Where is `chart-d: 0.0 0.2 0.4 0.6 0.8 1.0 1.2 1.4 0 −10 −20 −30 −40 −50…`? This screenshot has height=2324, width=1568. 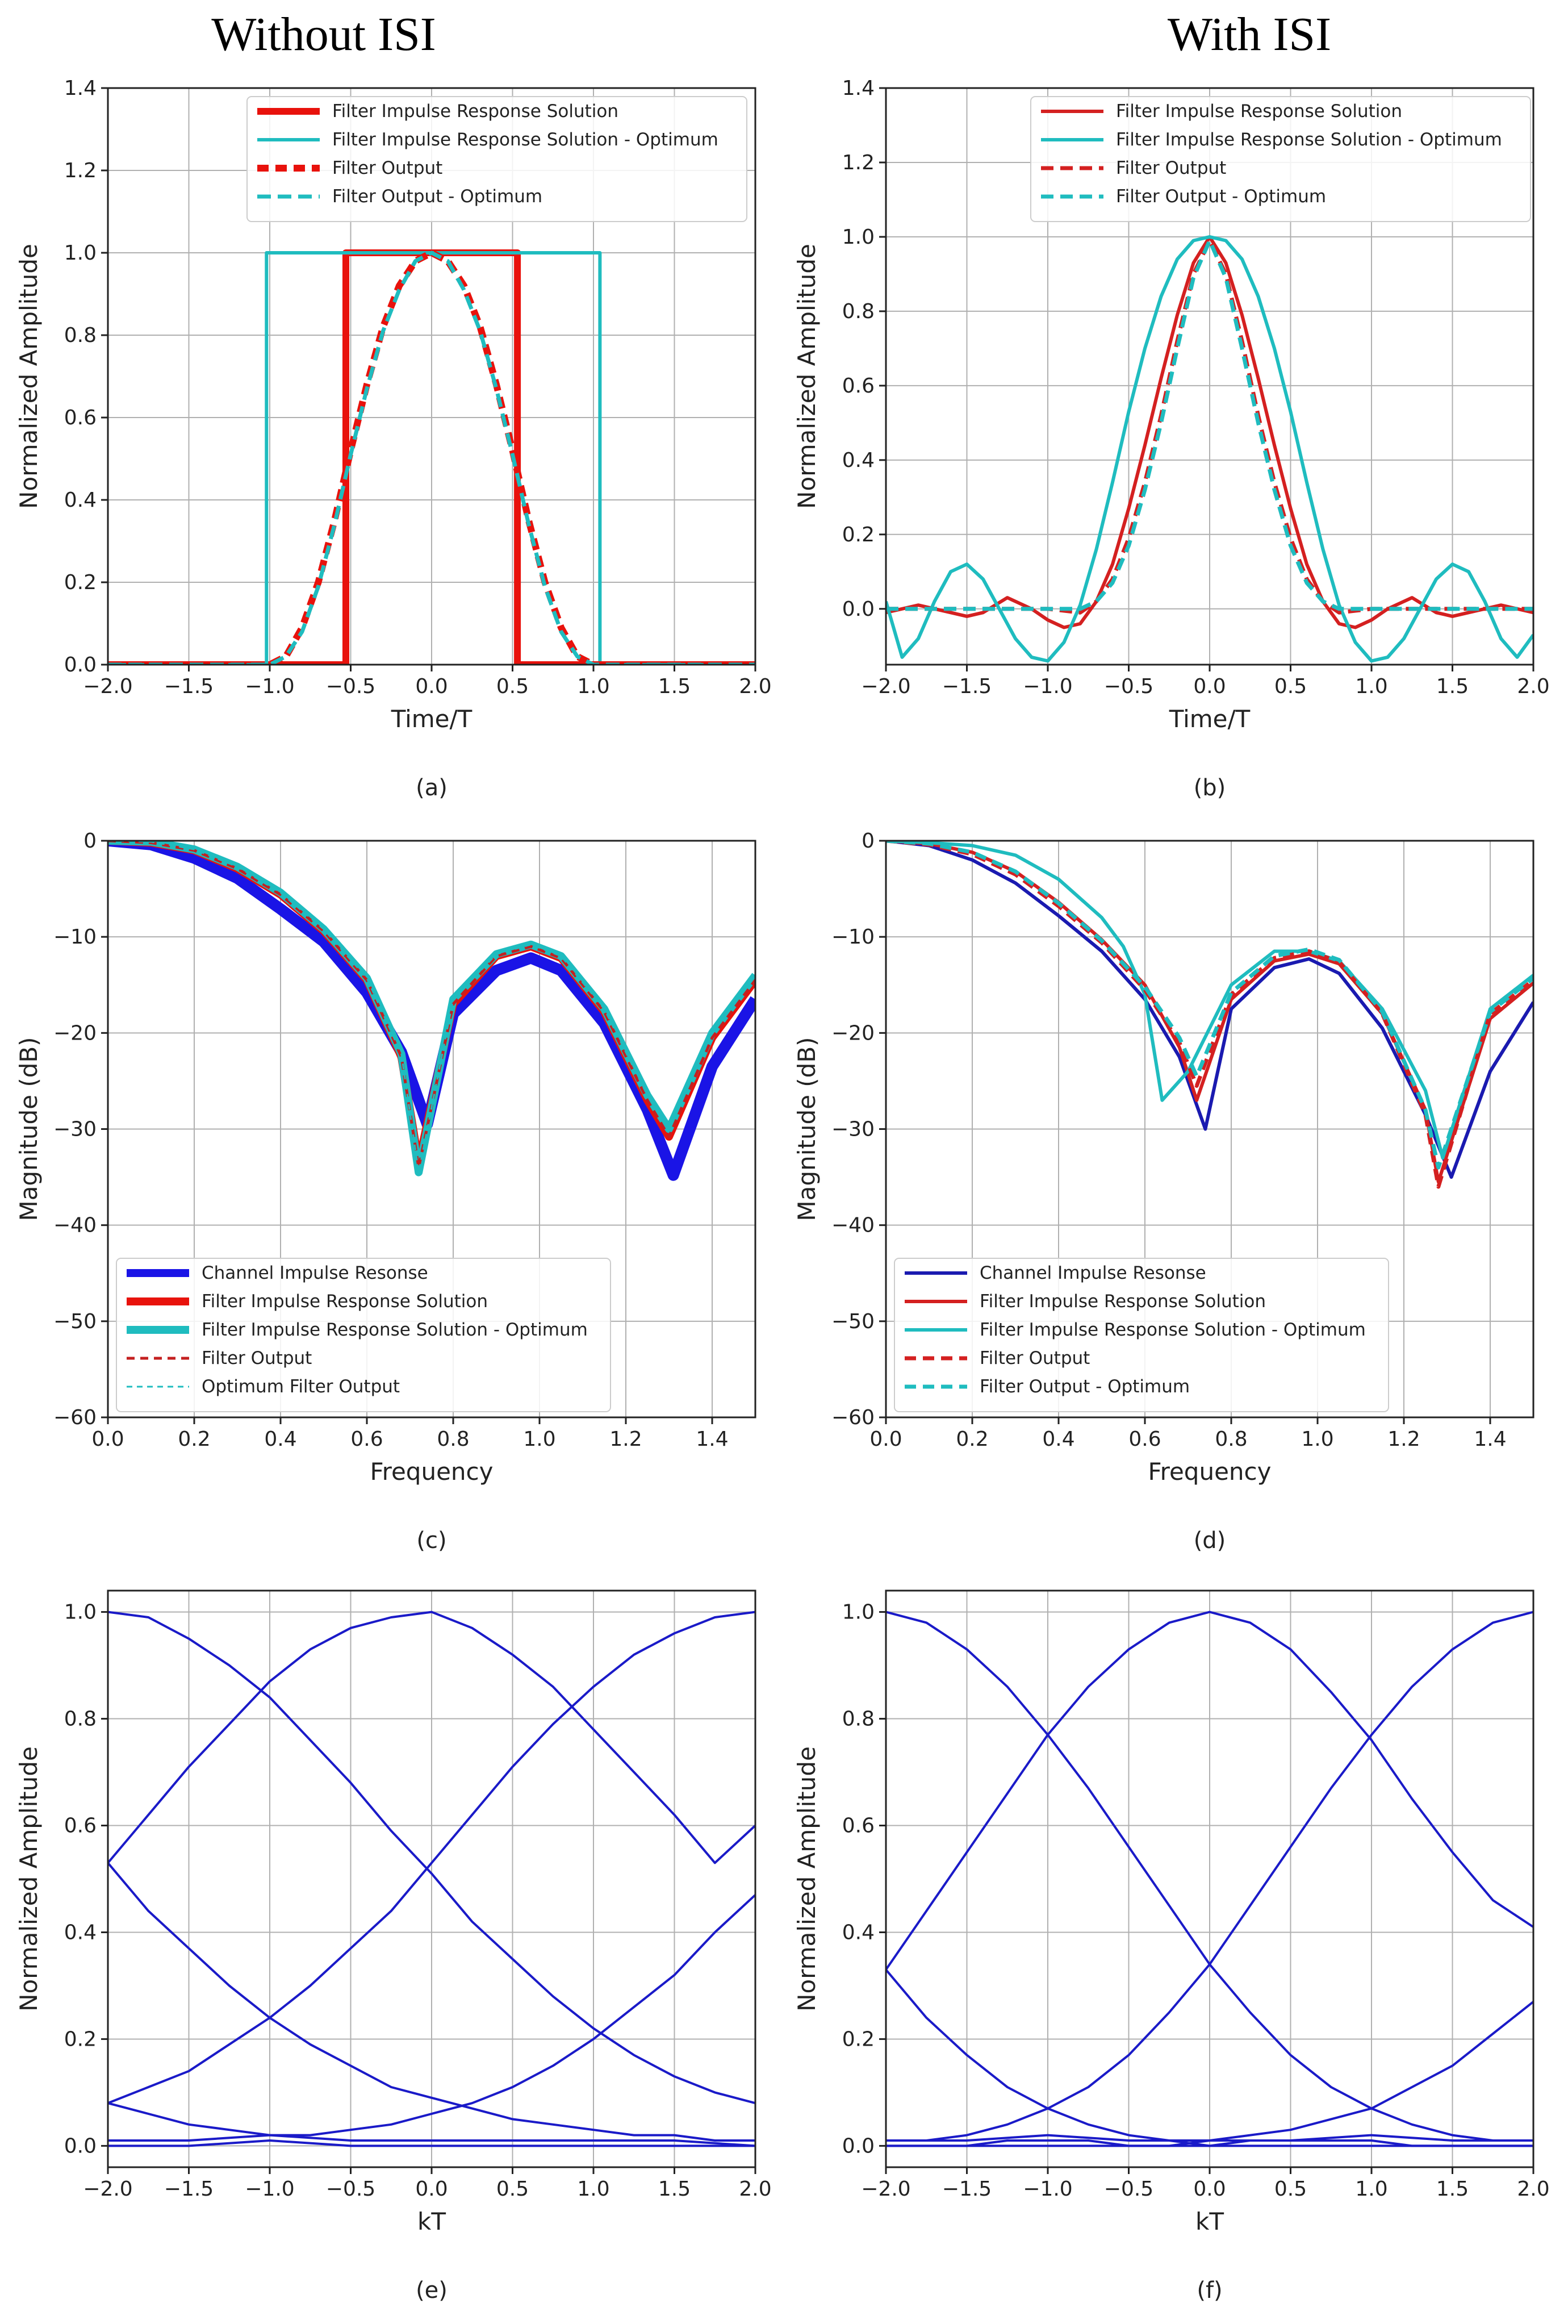
chart-d: 0.0 0.2 0.4 0.6 0.8 1.0 1.2 1.4 0 −10 −20 −30 −40 −50… is located at coordinates (1164, 1191).